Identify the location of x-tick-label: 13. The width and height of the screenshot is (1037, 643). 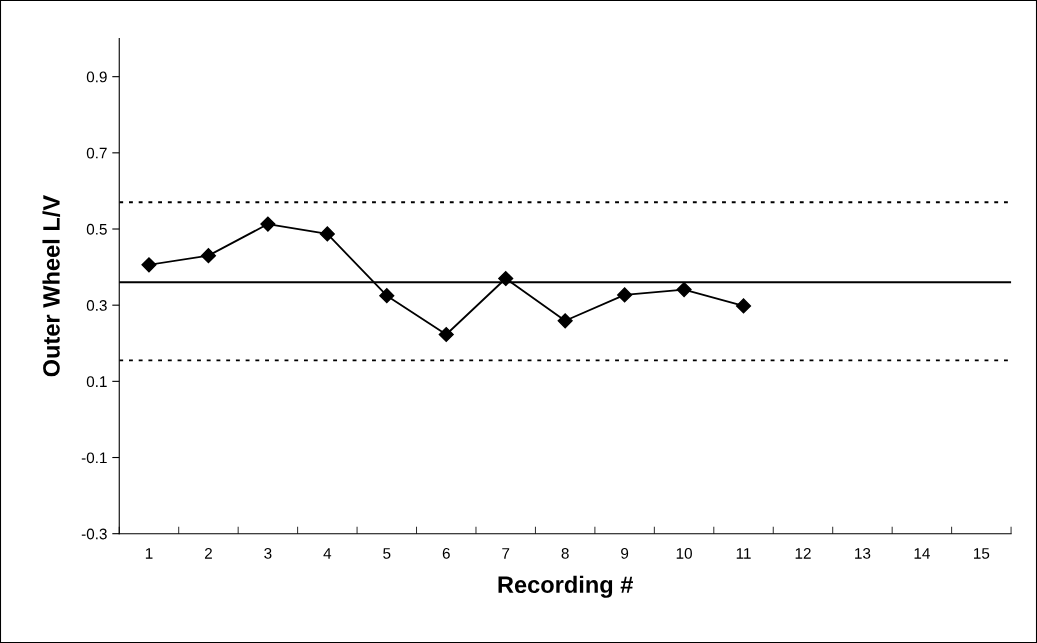
(863, 553).